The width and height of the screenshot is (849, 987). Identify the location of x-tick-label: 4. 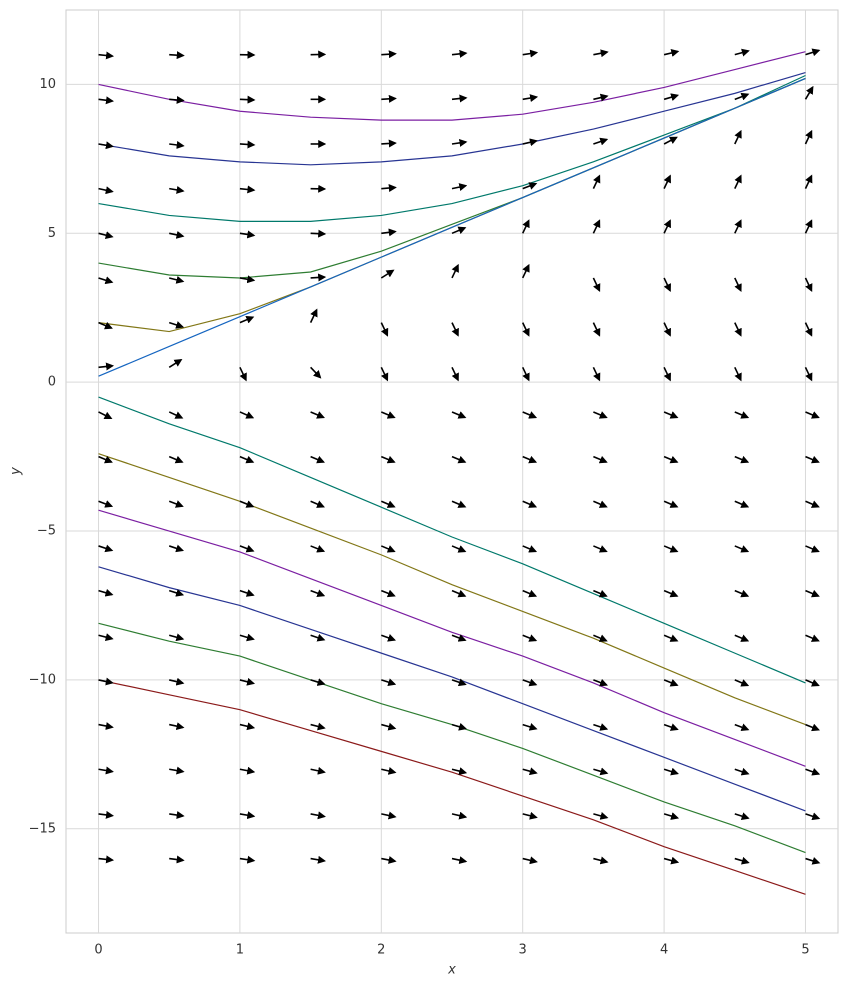
(664, 950).